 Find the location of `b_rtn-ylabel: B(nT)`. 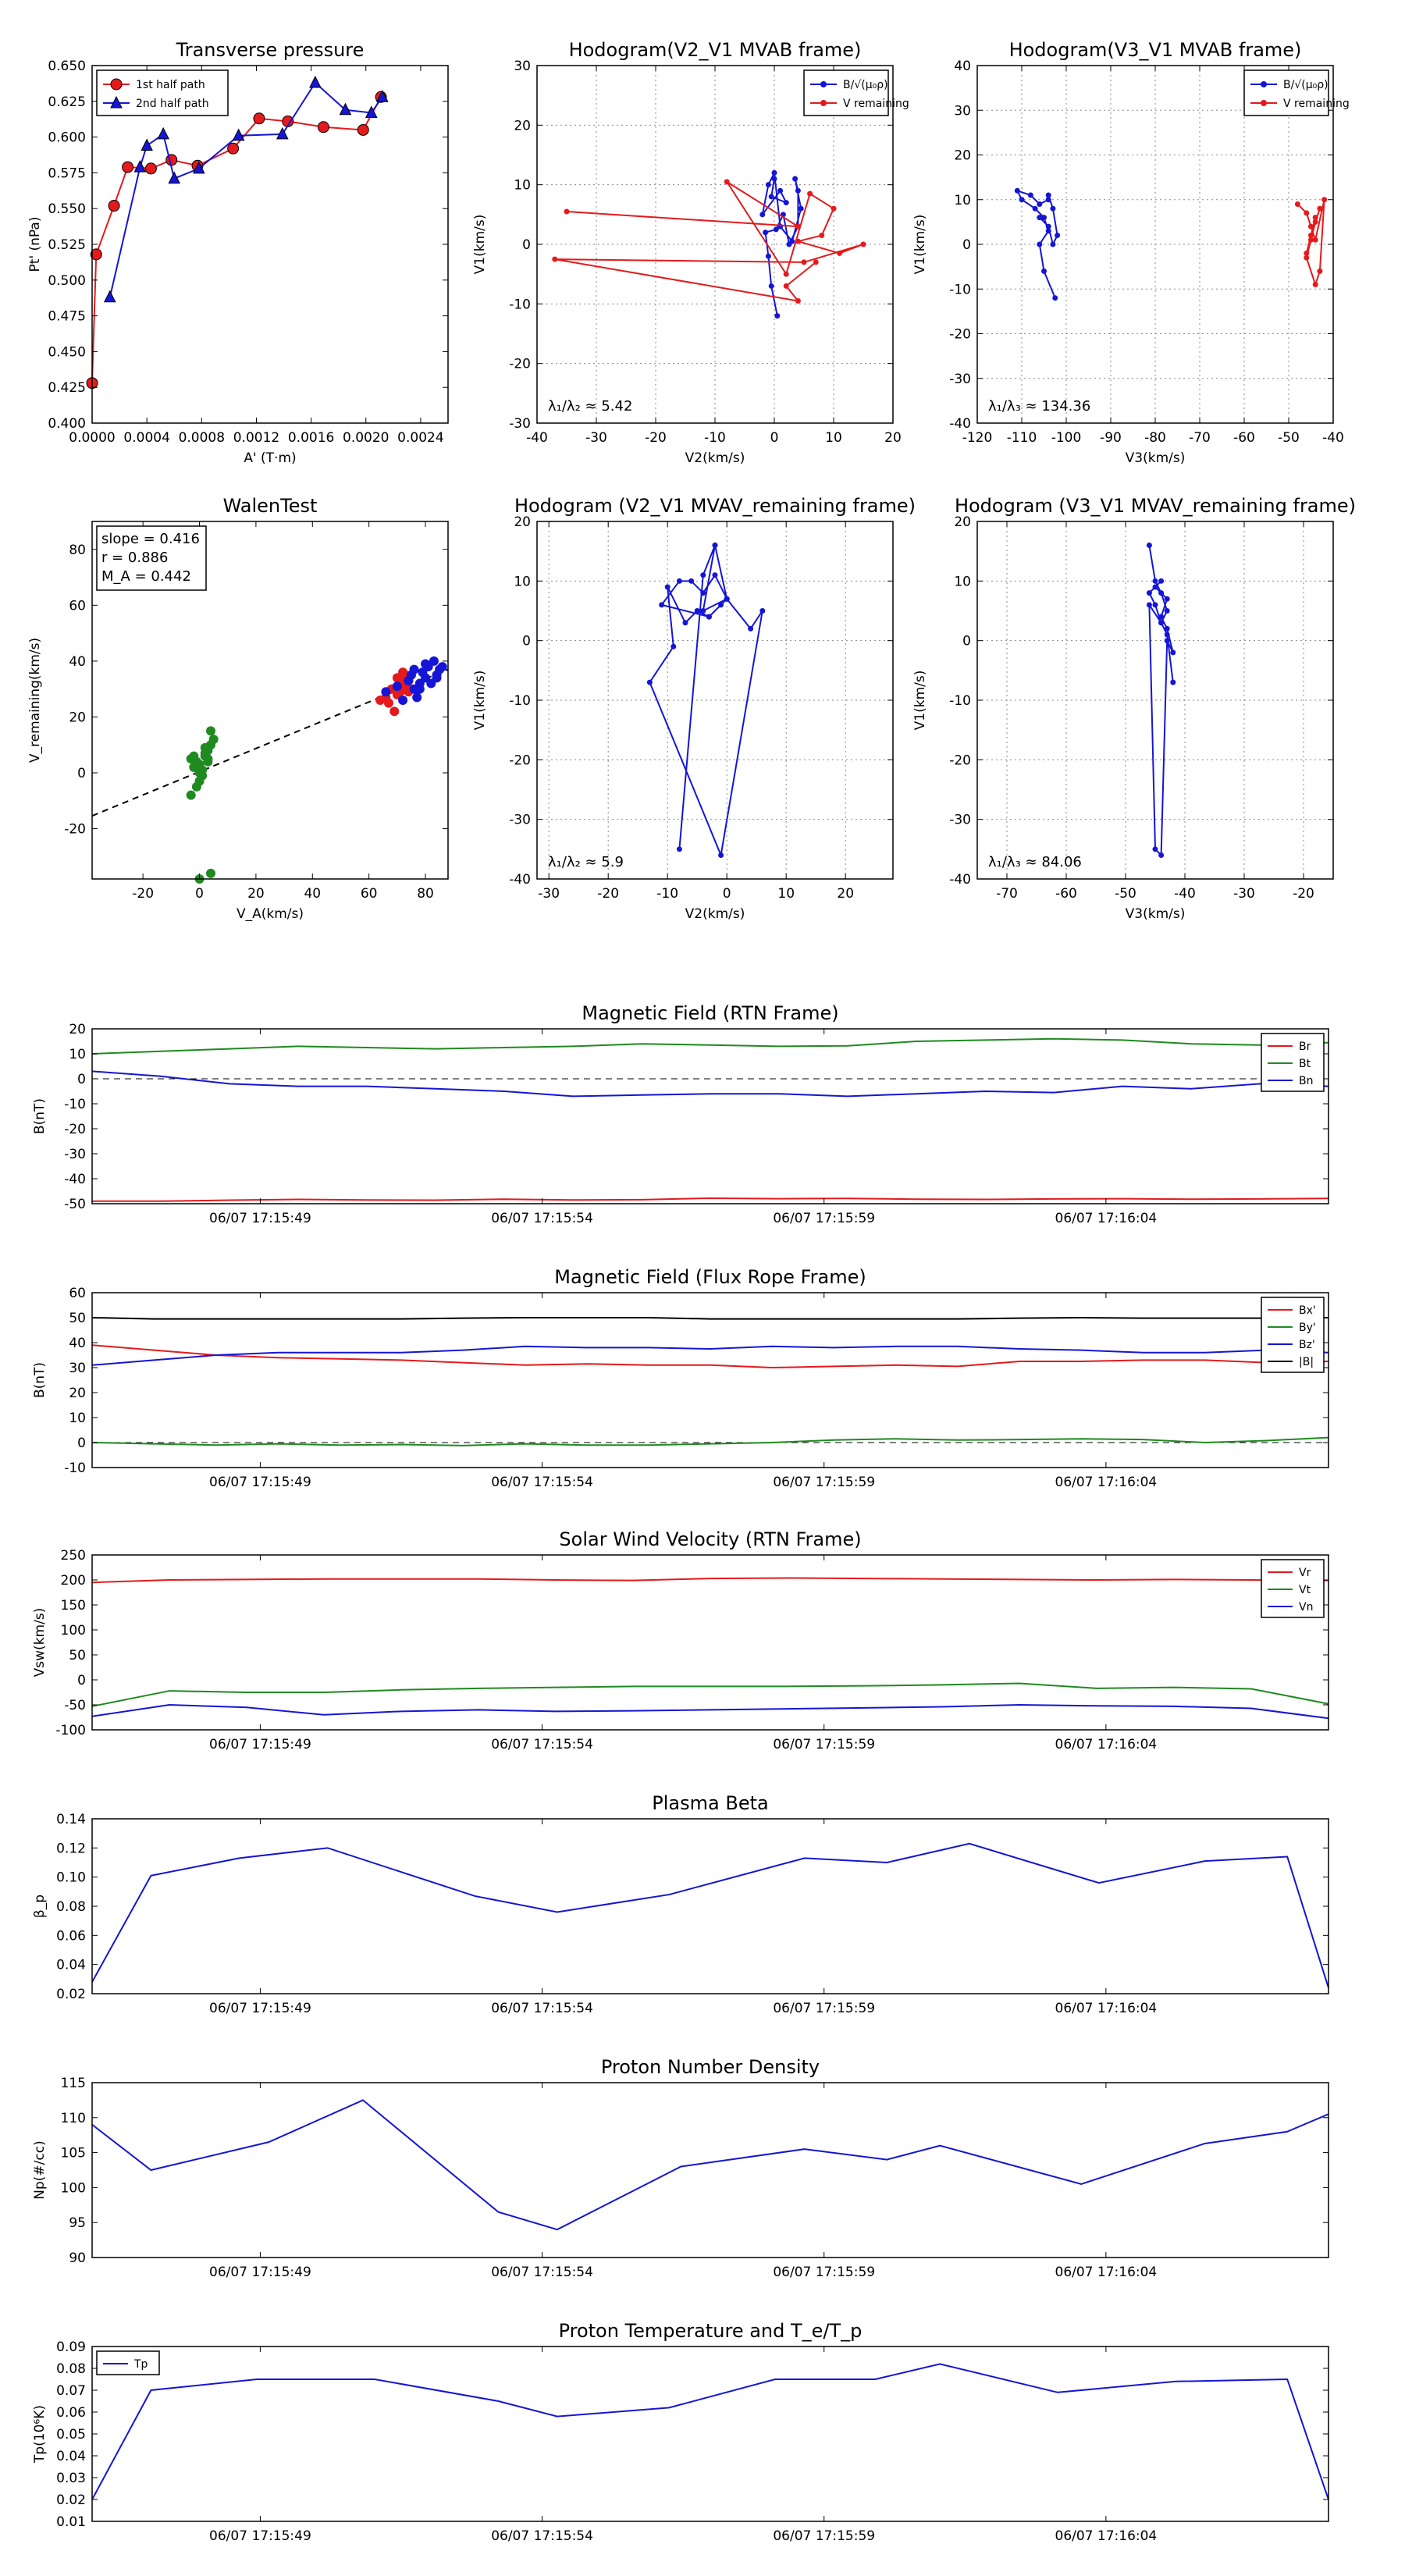

b_rtn-ylabel: B(nT) is located at coordinates (40, 1116).